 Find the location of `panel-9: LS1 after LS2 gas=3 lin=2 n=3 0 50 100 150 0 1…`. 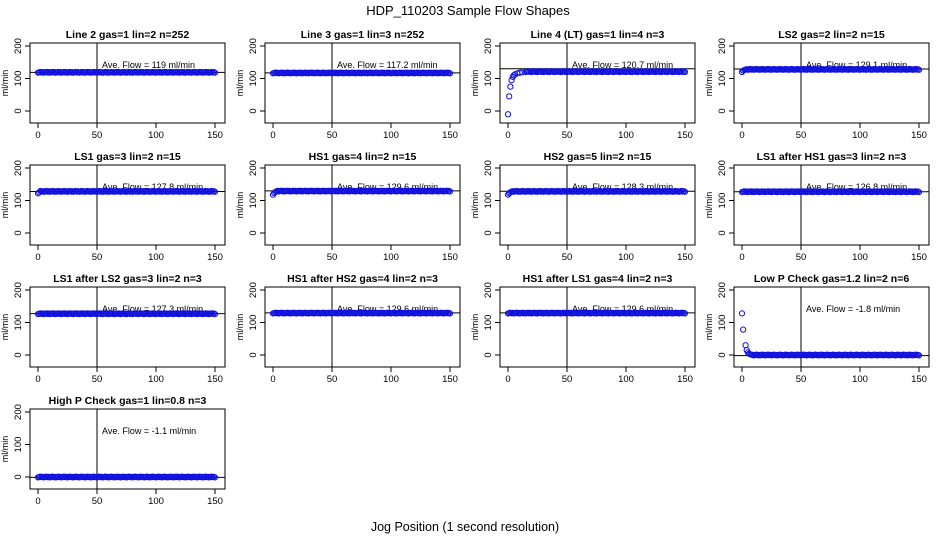

panel-9: LS1 after LS2 gas=3 lin=2 n=3 0 50 100 150 0 1… is located at coordinates (113, 329).